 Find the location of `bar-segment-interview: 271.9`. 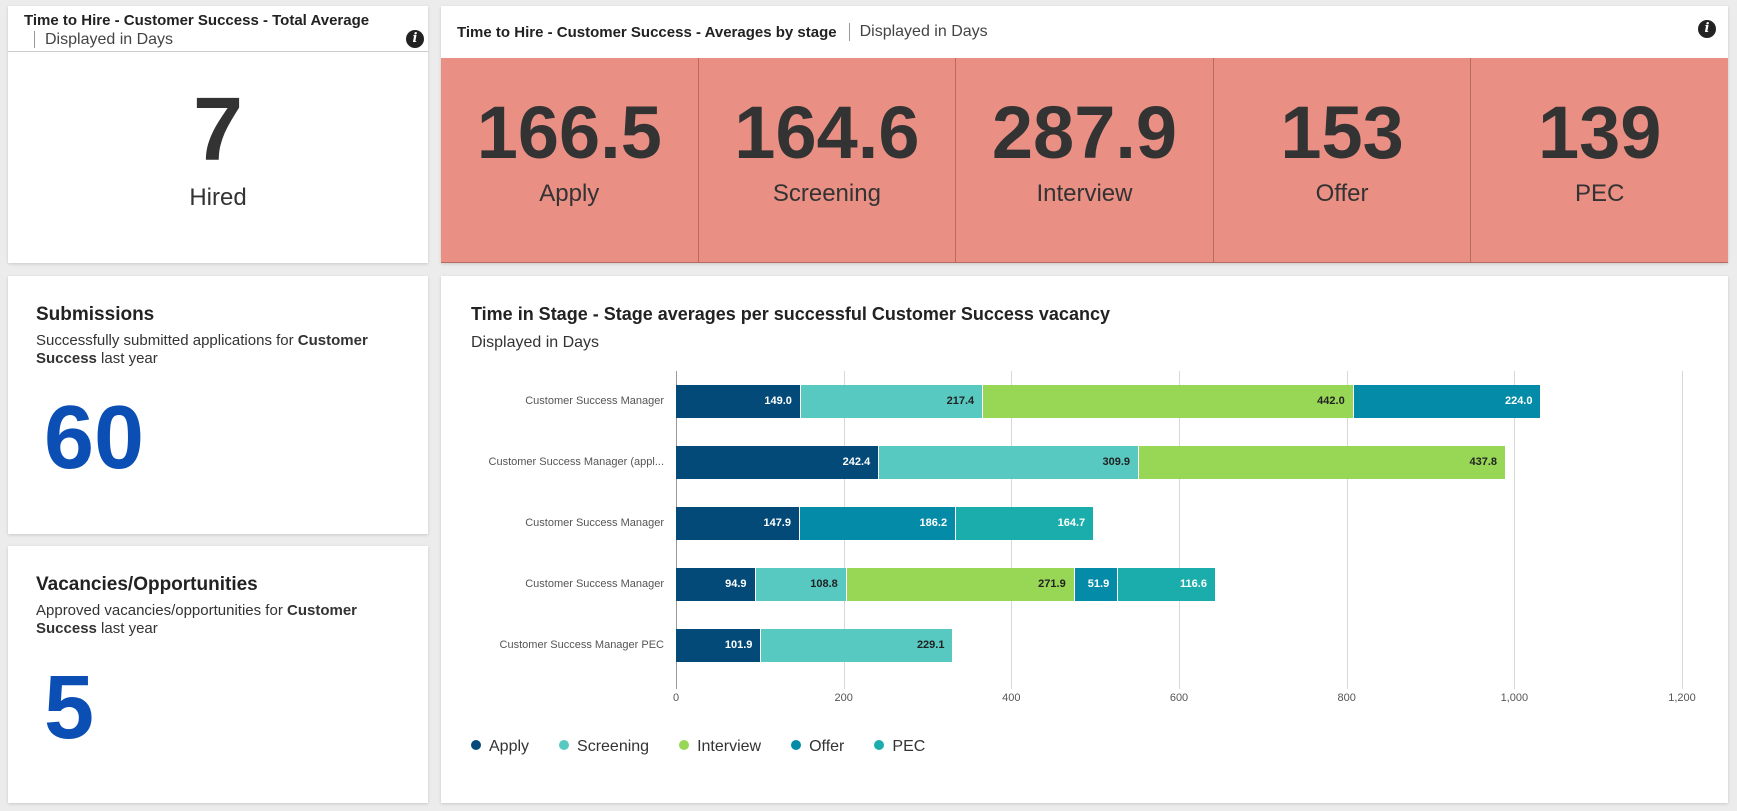

bar-segment-interview: 271.9 is located at coordinates (960, 584).